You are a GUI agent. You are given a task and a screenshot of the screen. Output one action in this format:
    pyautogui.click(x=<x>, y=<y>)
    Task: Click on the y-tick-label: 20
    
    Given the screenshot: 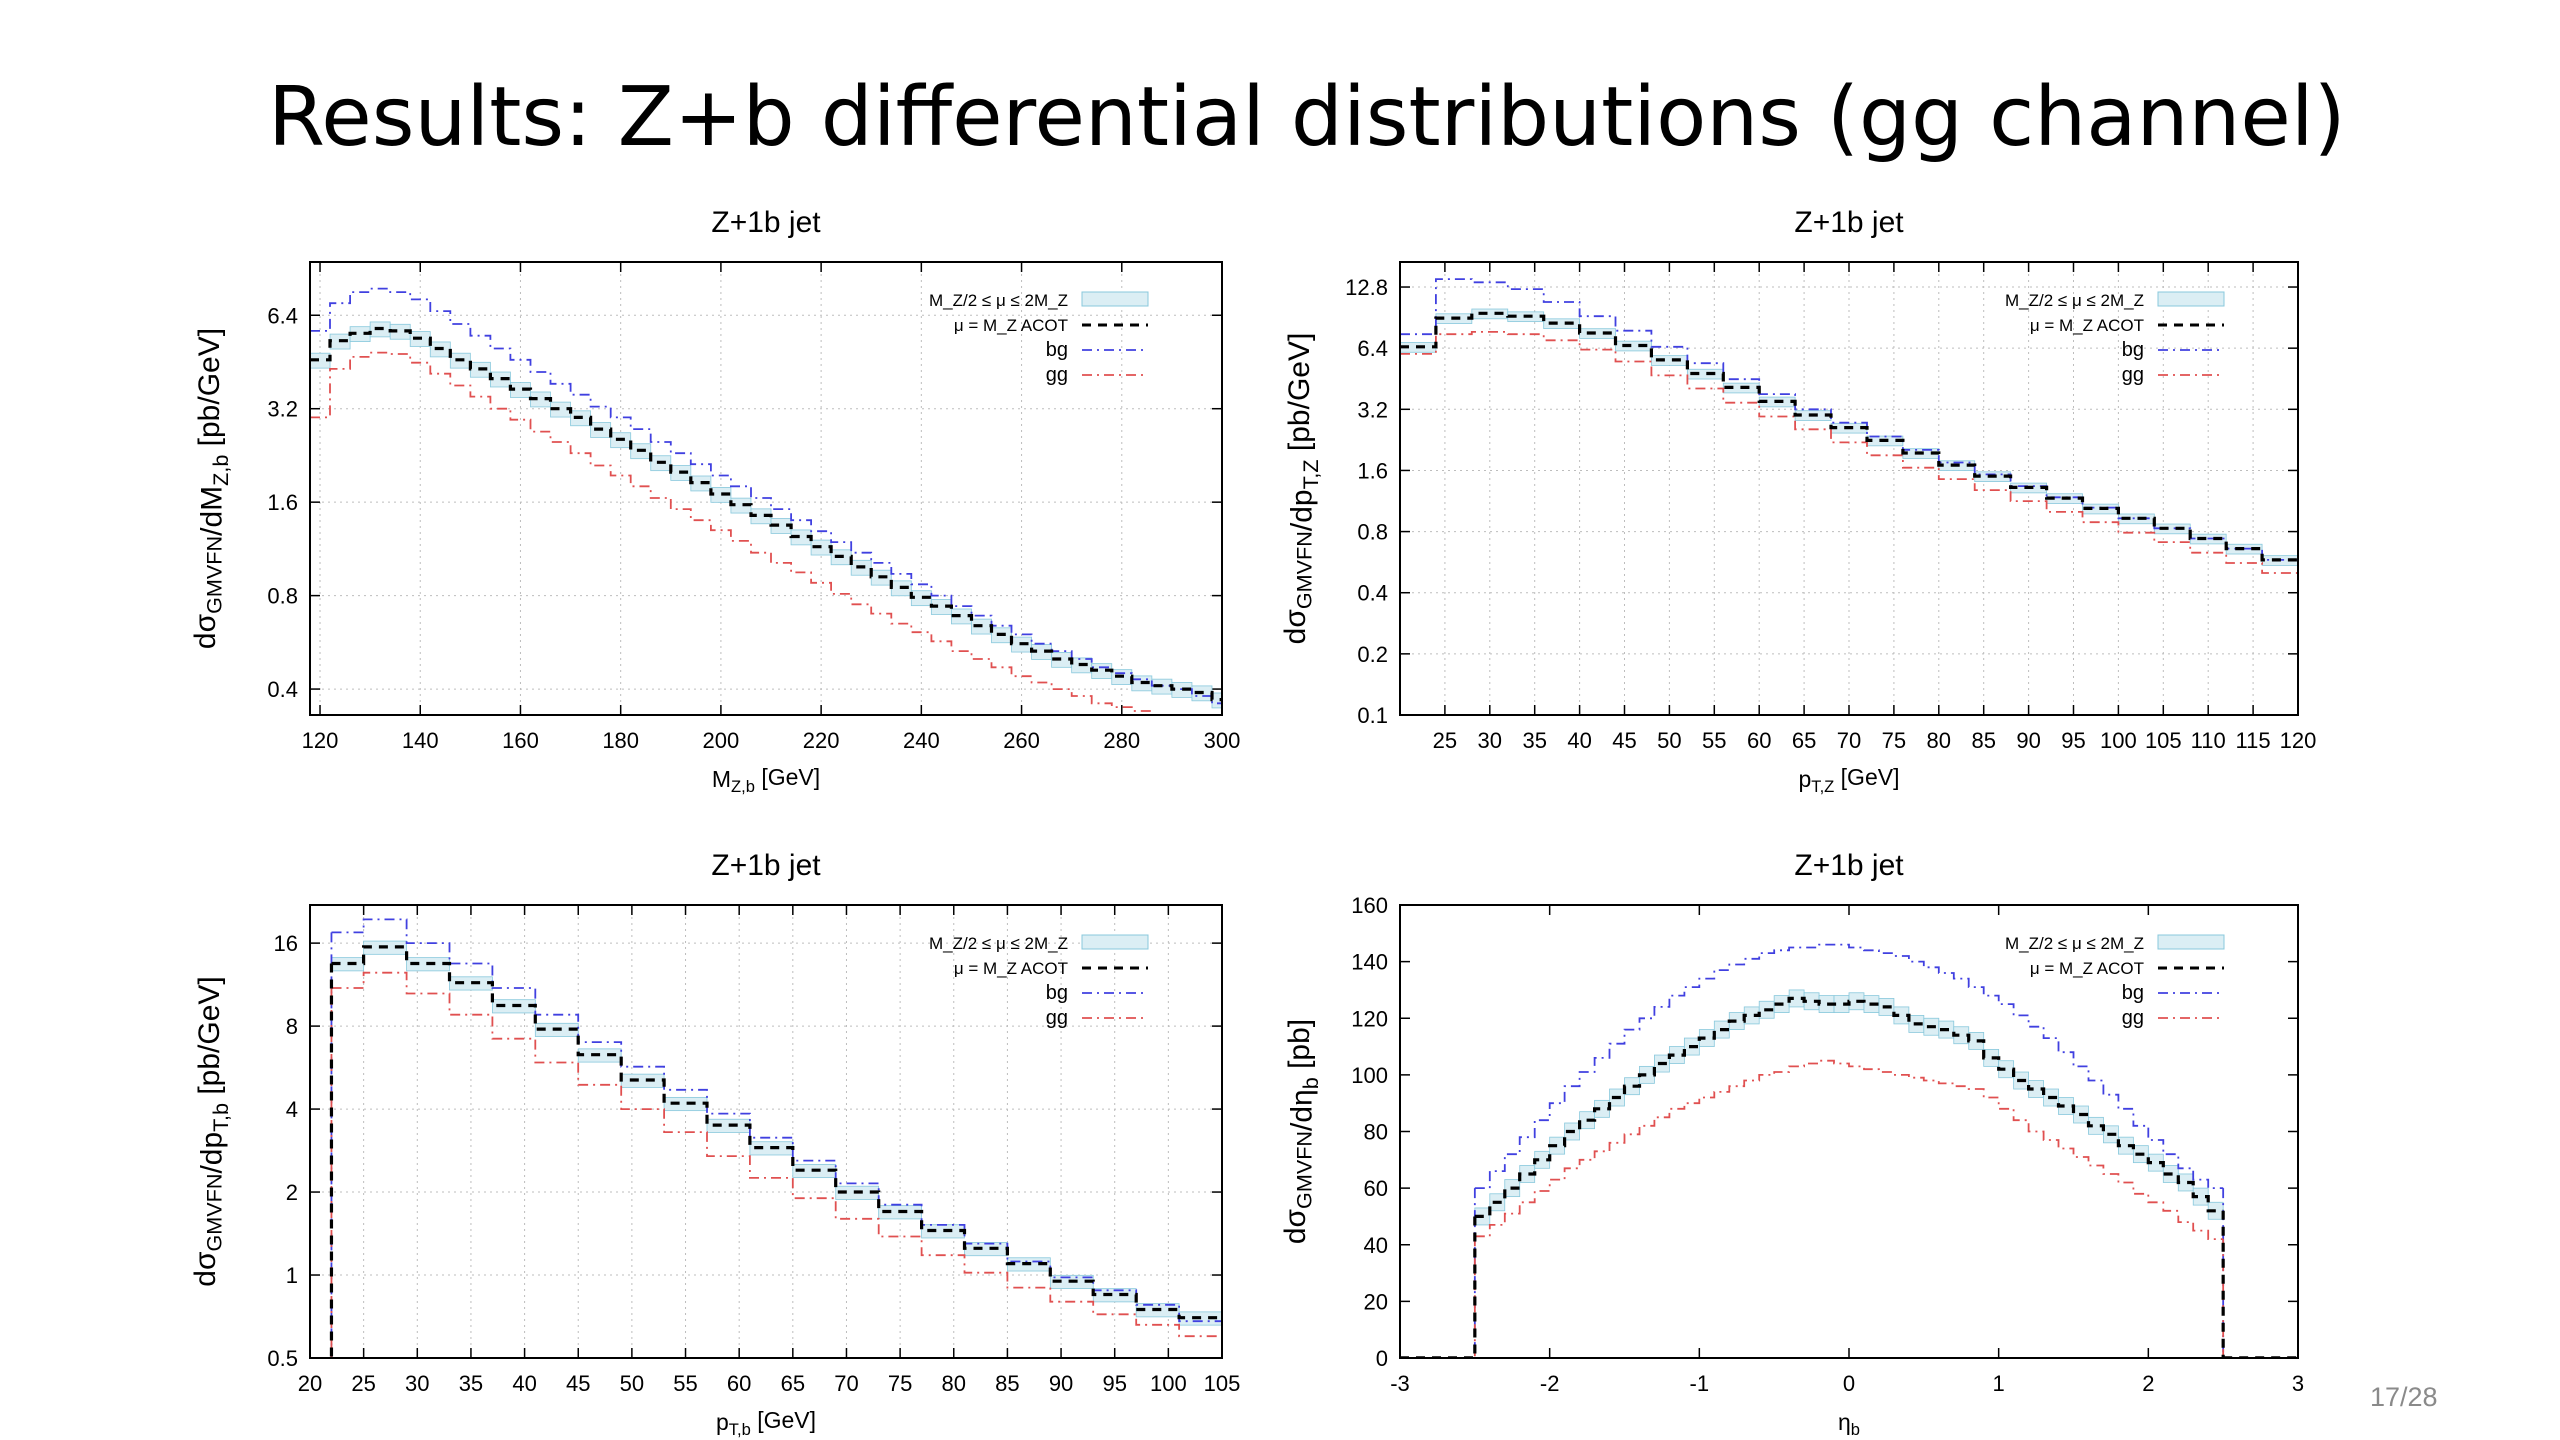 What is the action you would take?
    pyautogui.click(x=1376, y=1301)
    